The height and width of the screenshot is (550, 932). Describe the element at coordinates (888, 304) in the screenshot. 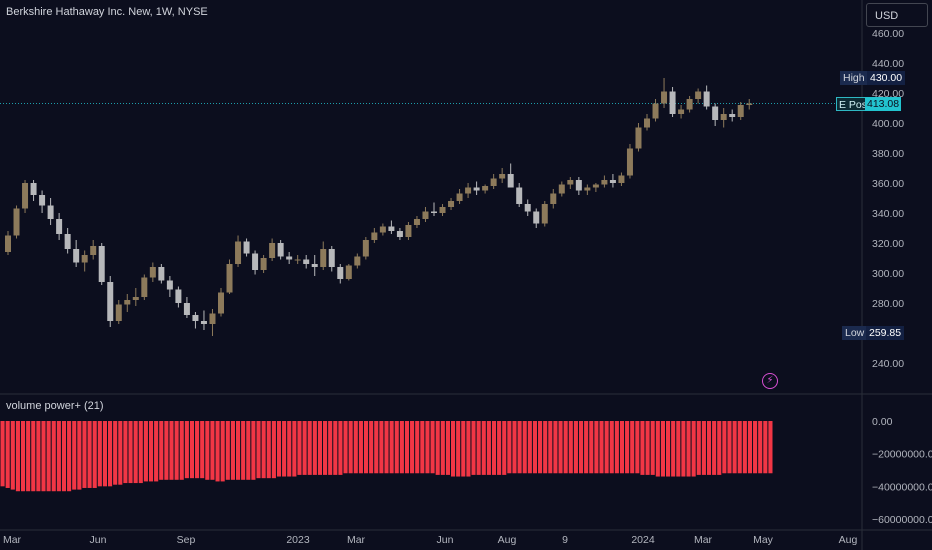

I see `price-tick-label: 280.00` at that location.